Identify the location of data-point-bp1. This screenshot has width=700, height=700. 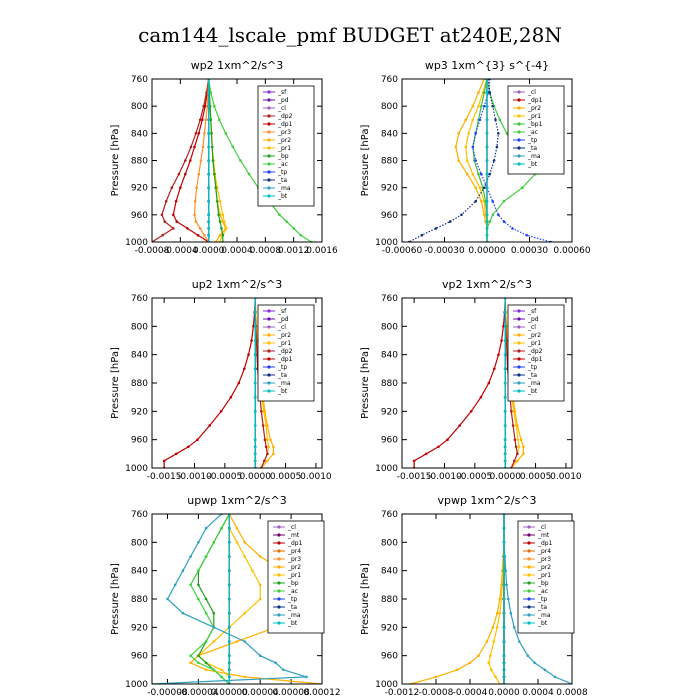
(478, 174).